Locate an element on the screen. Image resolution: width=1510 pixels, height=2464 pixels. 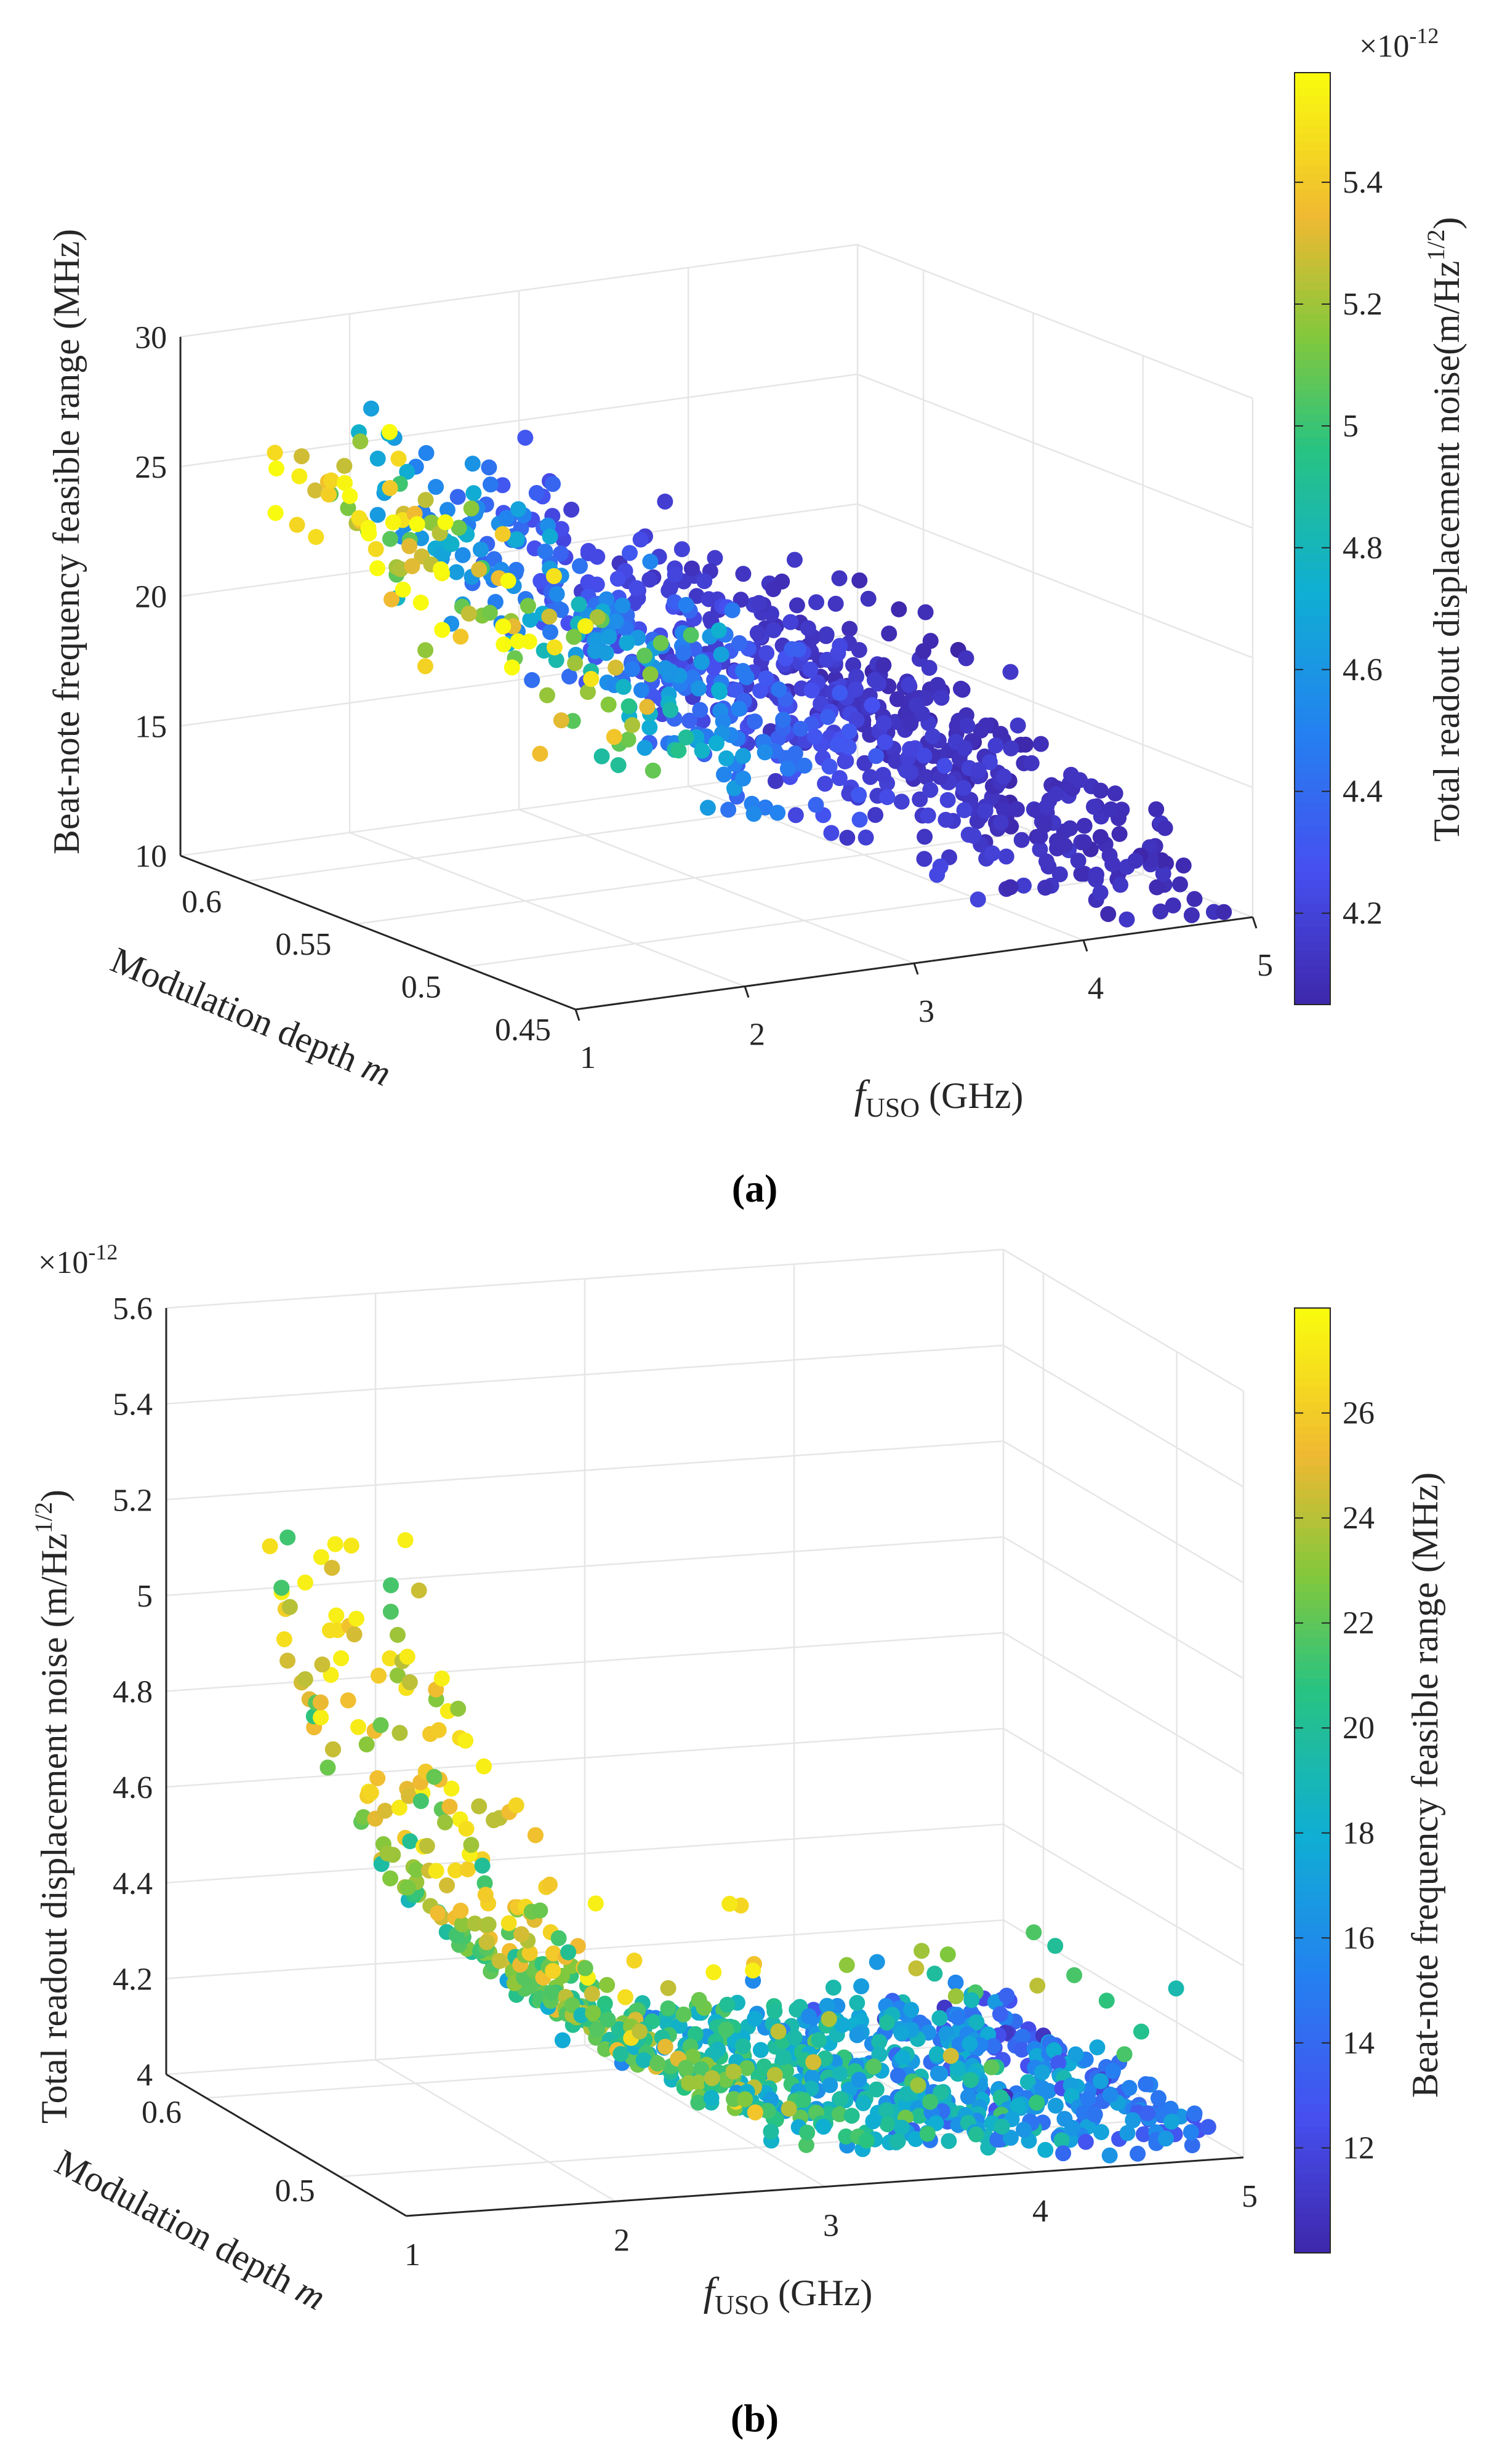
panel-a-x-axis-label: fUSO (GHz) is located at coordinates (939, 1097).